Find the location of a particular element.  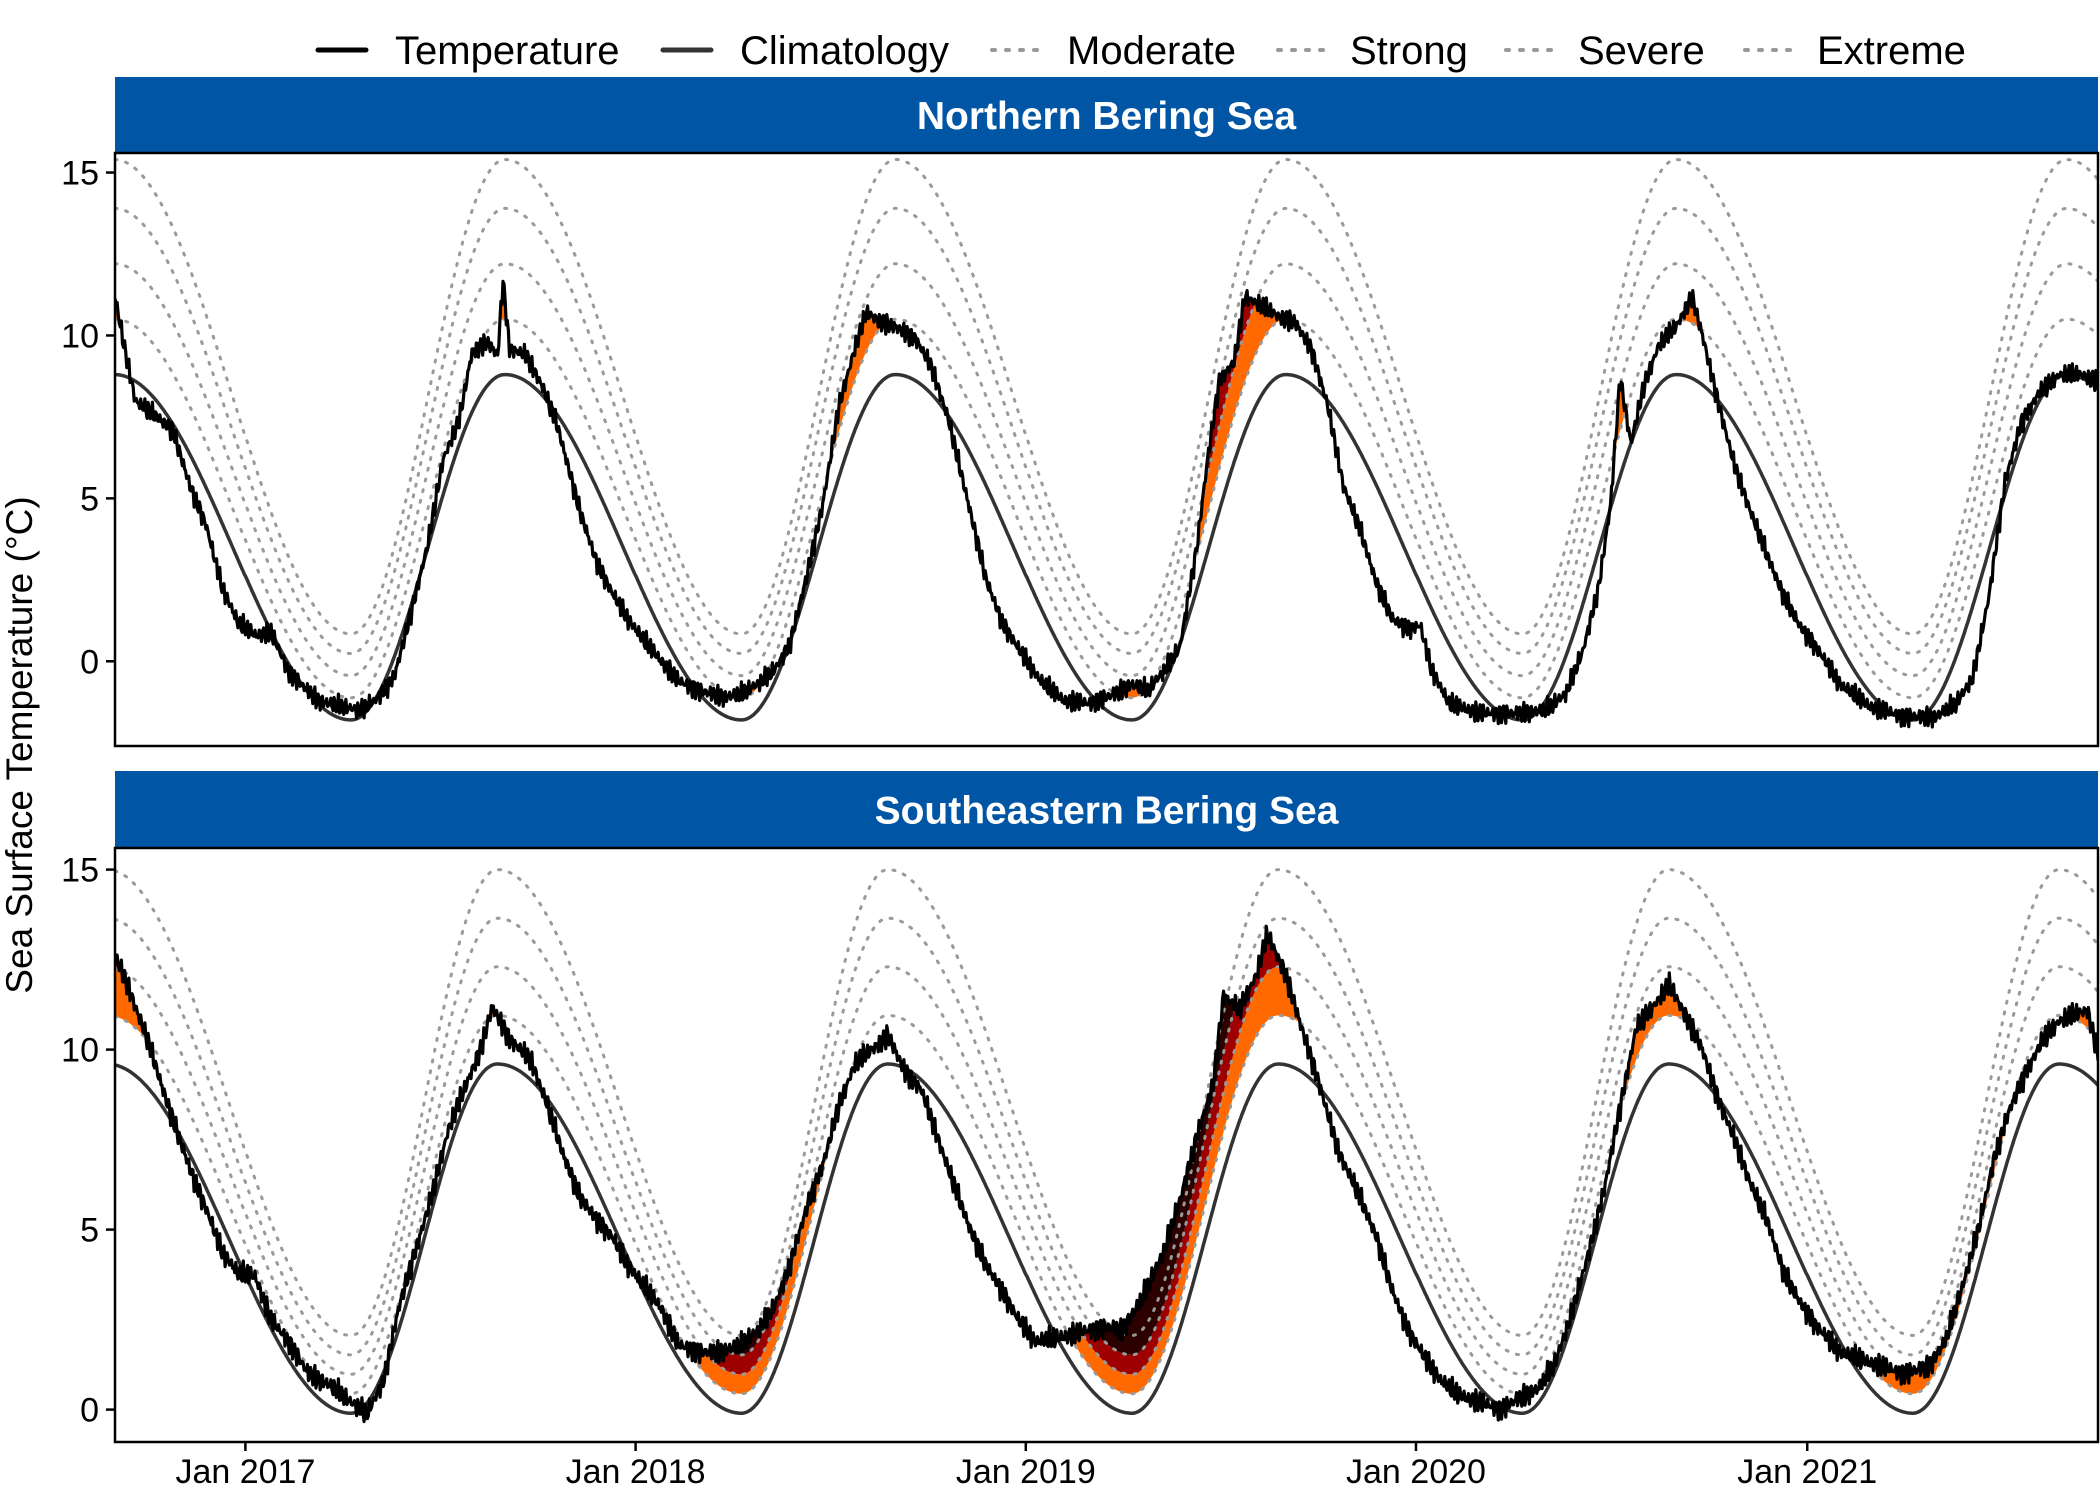

legend-item-moderate: Moderate is located at coordinates (1113, 51).